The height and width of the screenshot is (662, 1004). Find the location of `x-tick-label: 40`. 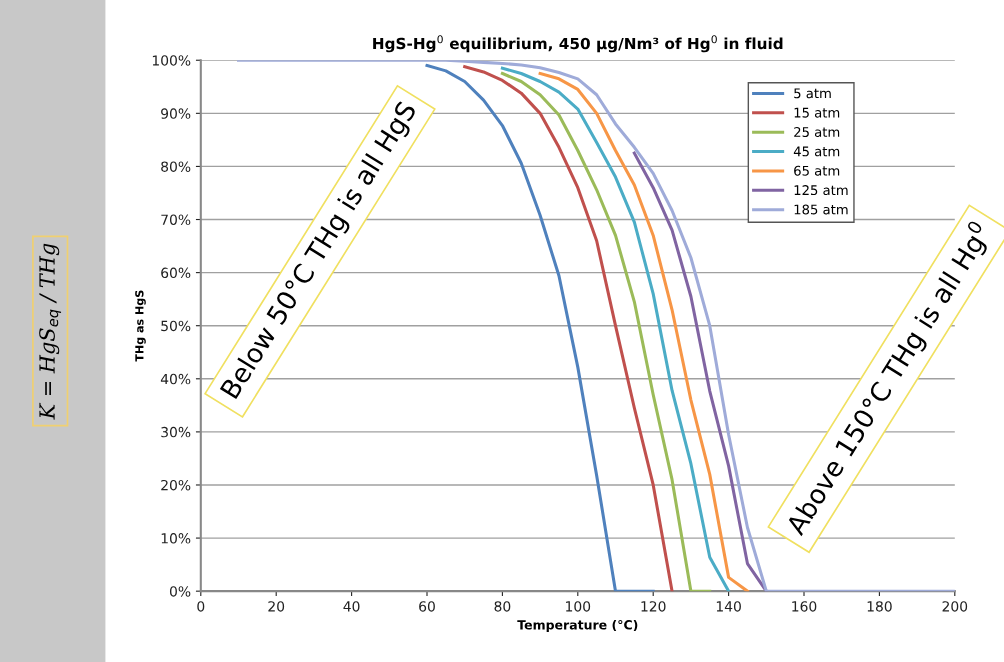

x-tick-label: 40 is located at coordinates (351, 606).